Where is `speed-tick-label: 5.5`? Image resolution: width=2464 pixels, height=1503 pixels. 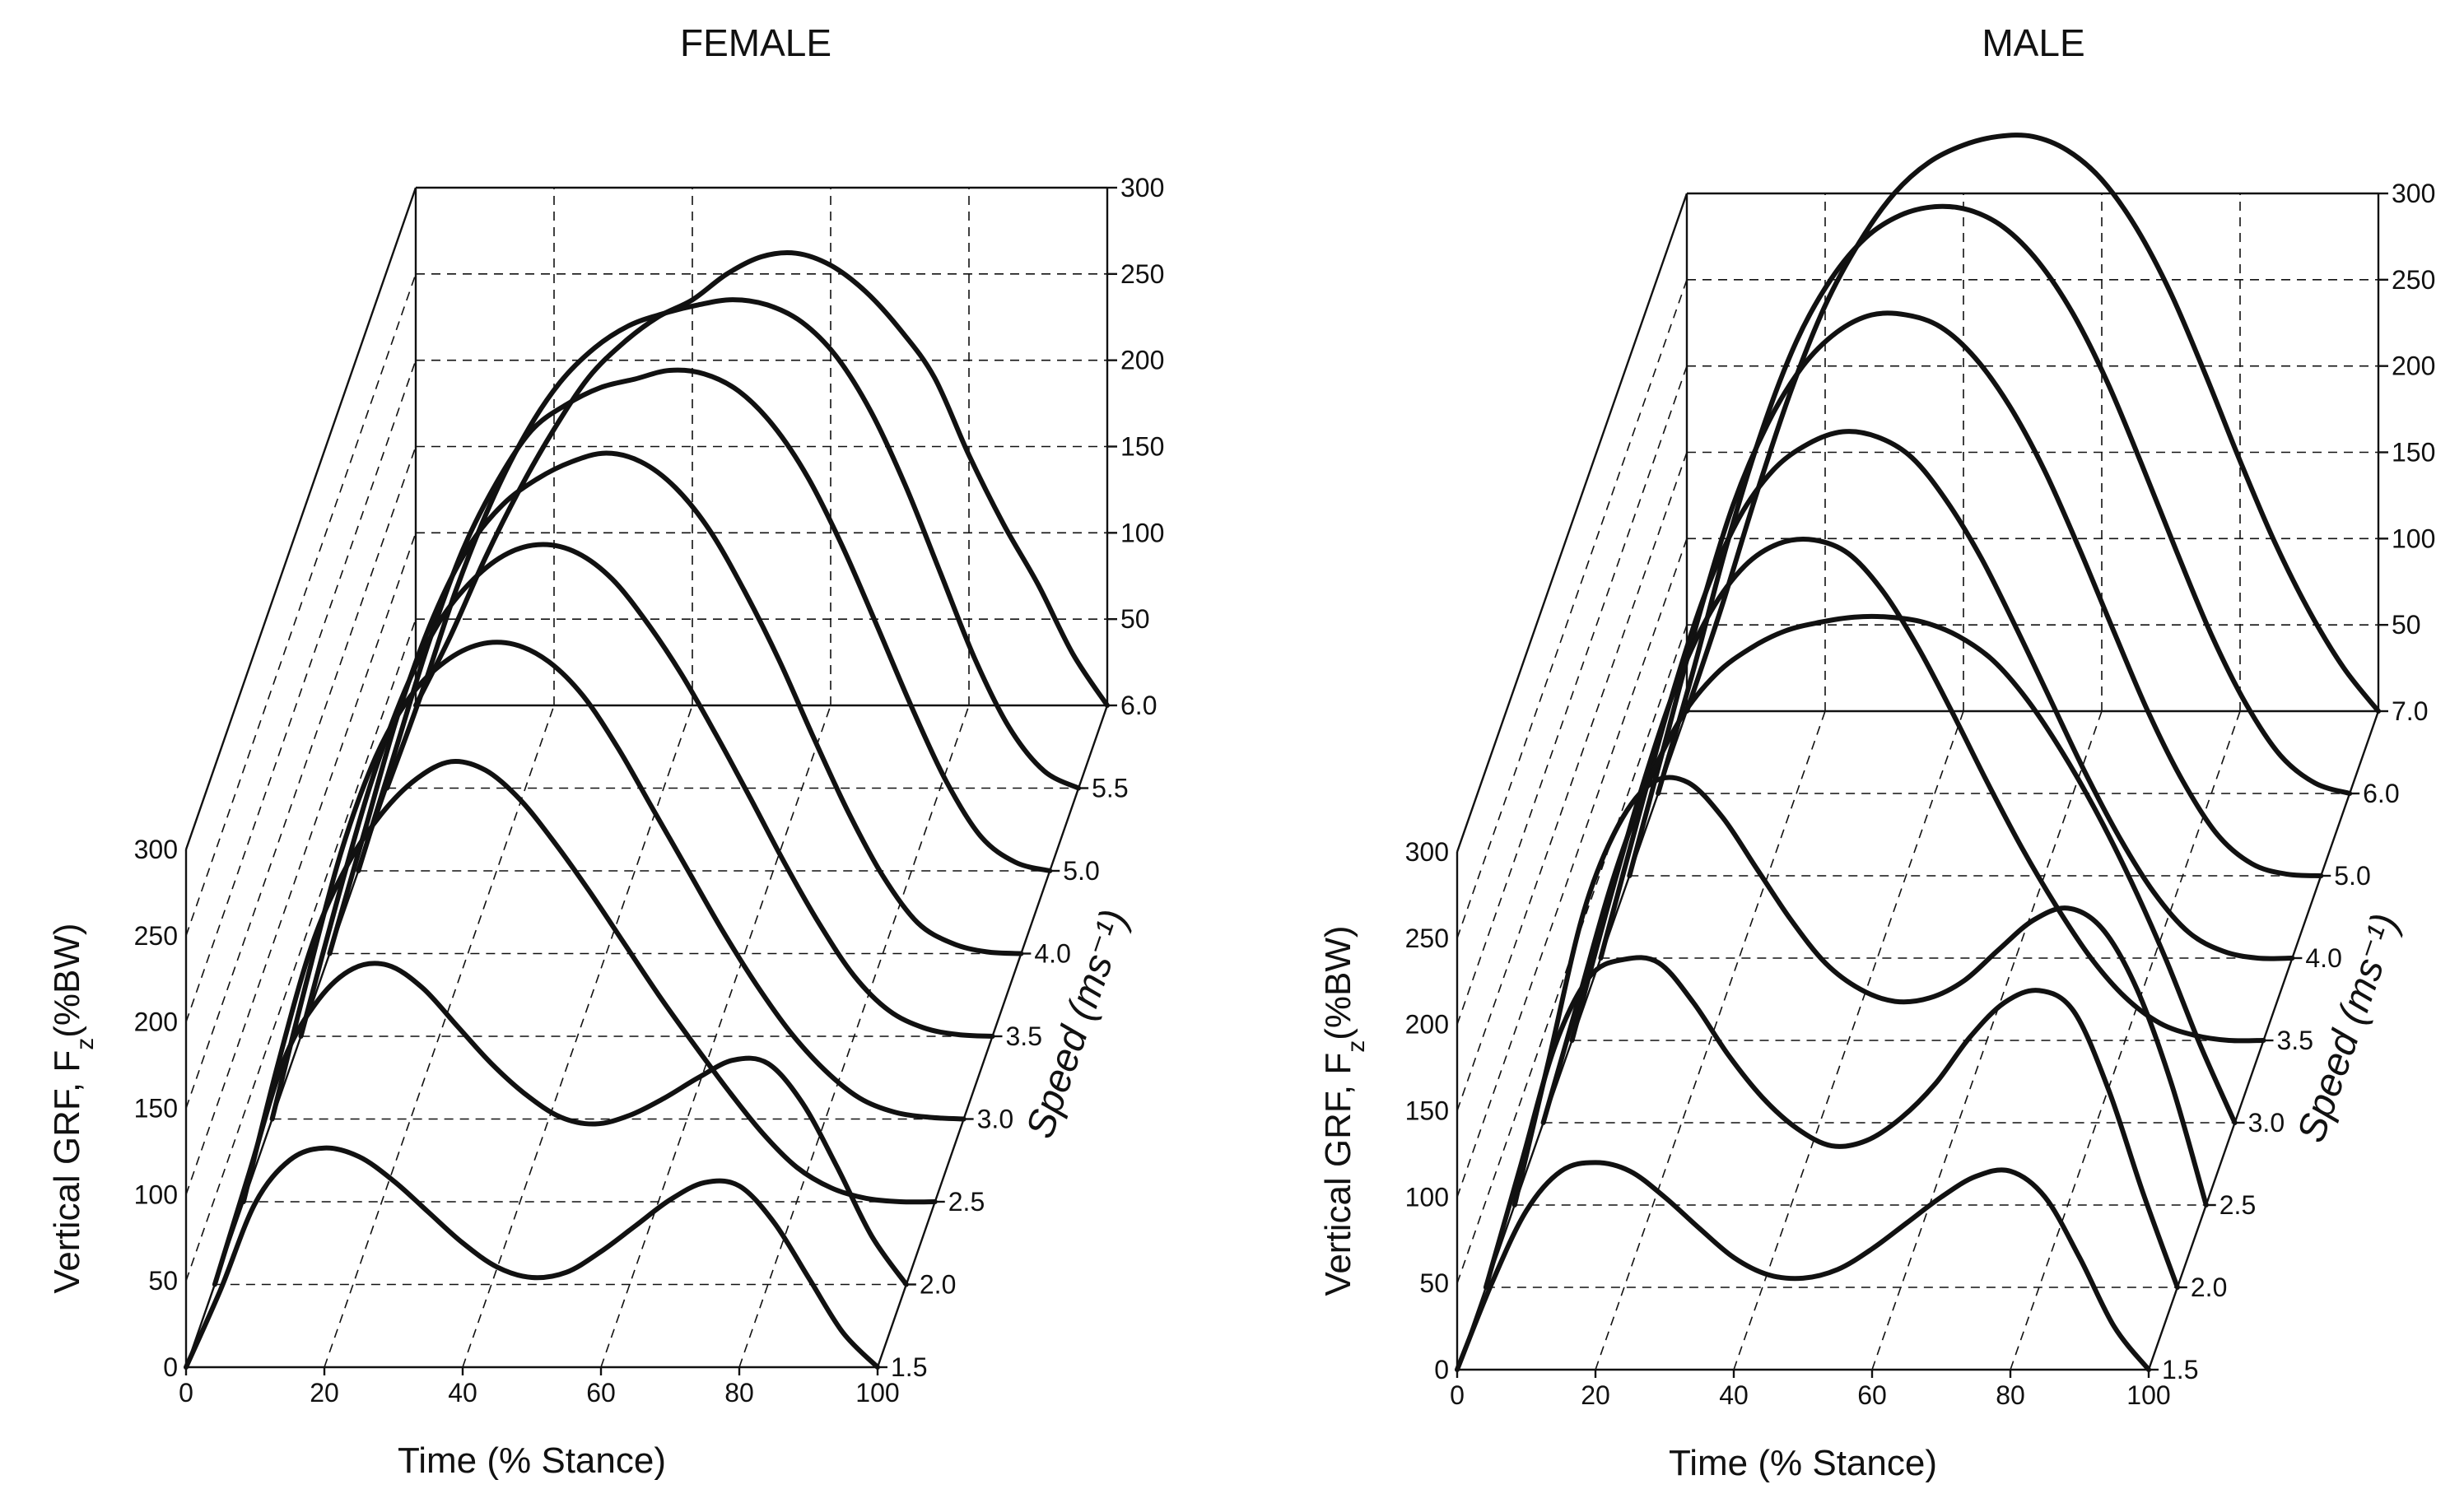 speed-tick-label: 5.5 is located at coordinates (1110, 788).